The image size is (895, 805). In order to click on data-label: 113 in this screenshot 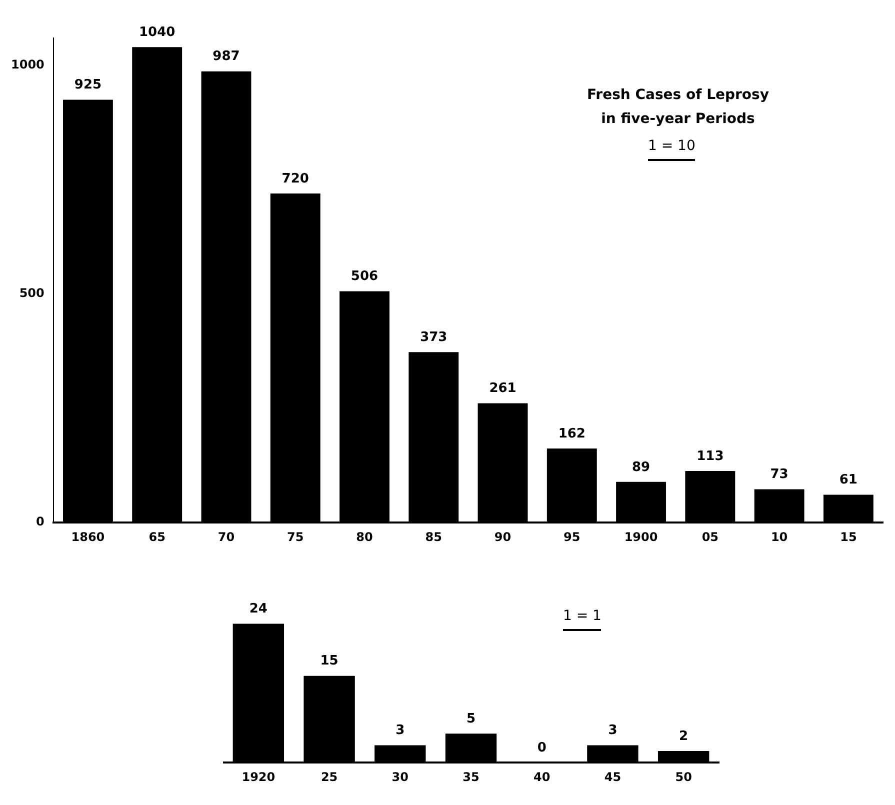, I will do `click(710, 456)`.